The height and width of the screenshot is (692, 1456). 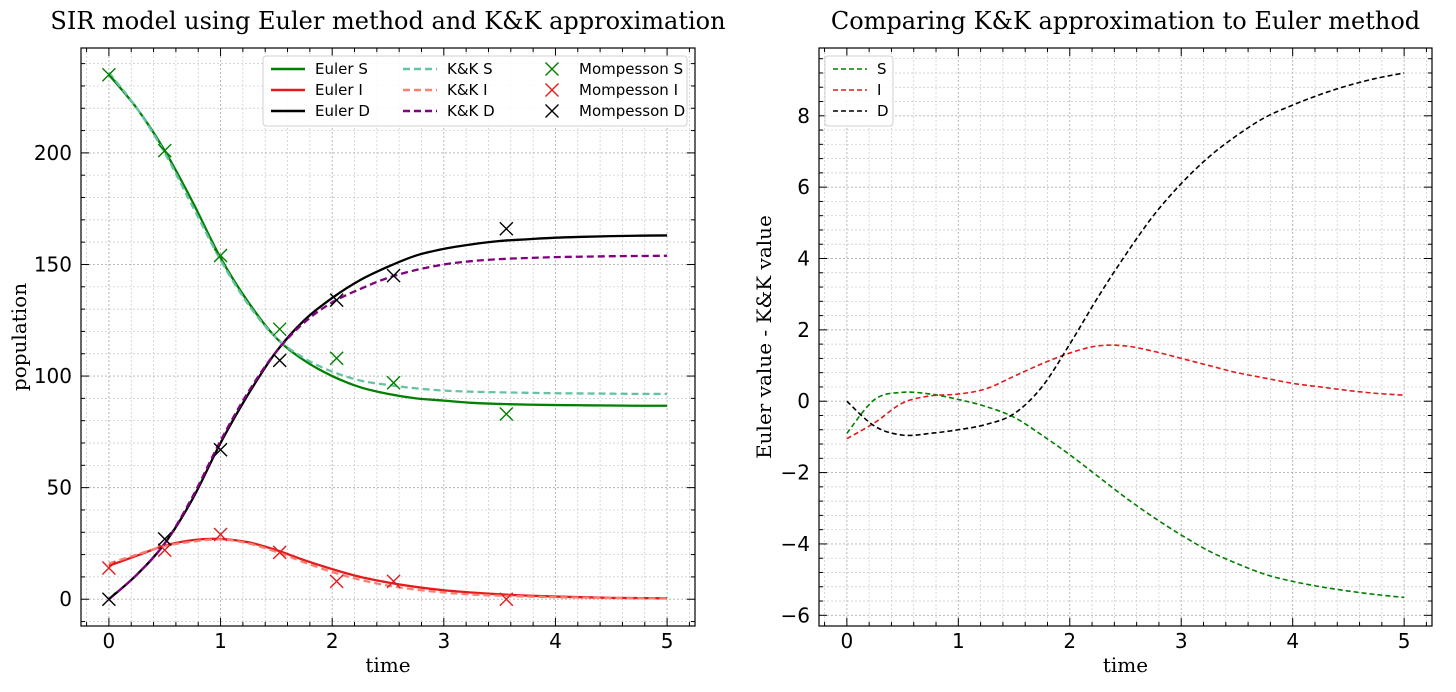 I want to click on y-tick-label: 4, so click(x=803, y=259).